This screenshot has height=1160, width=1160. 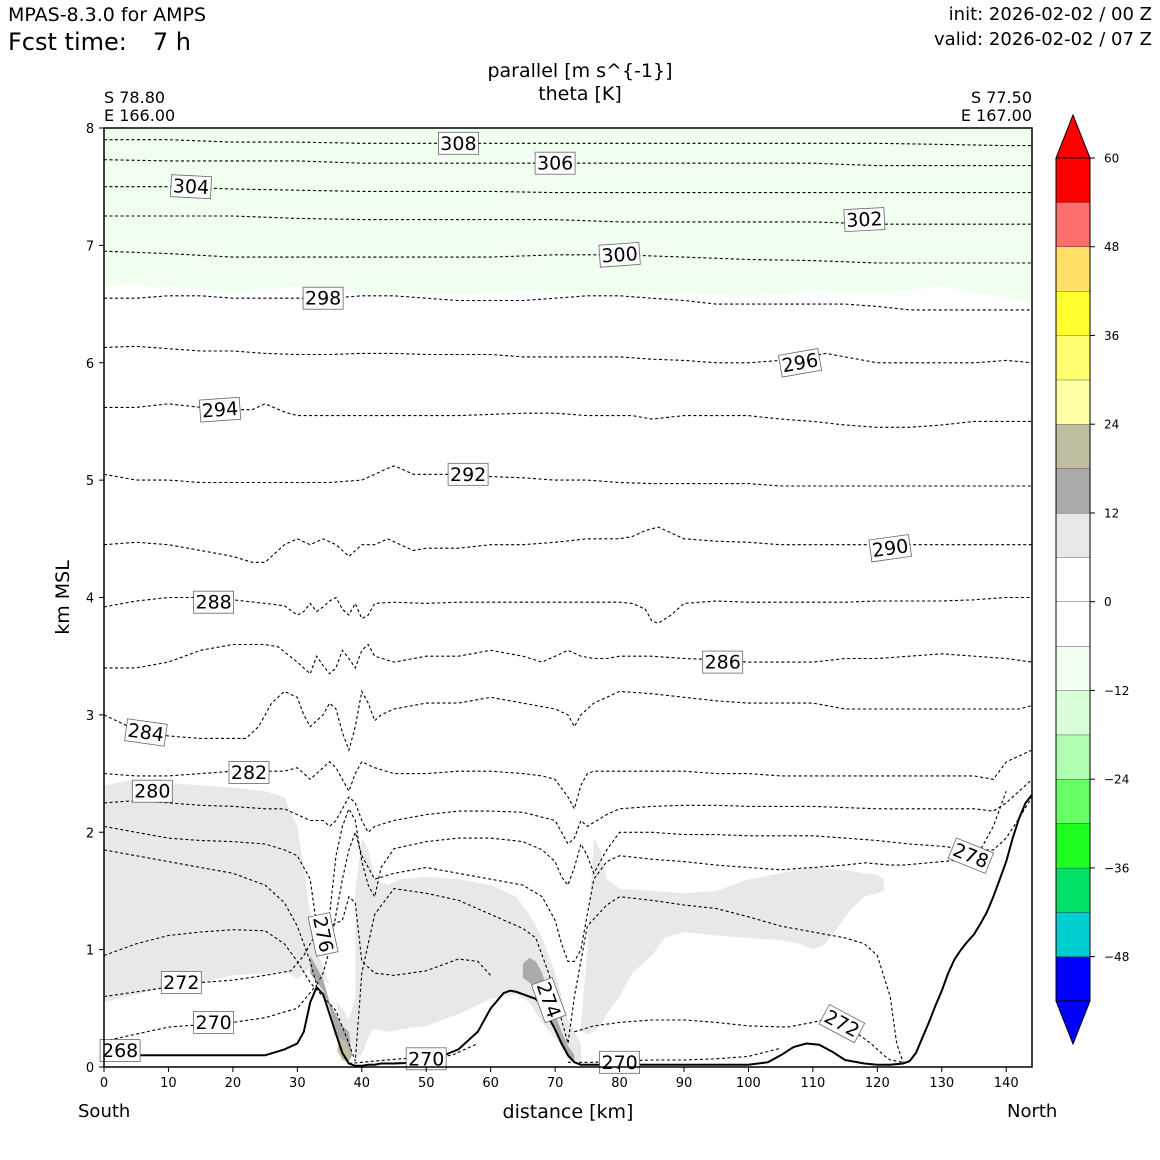 I want to click on right-endpoint-coords: S 77.50 E 167.00, so click(x=996, y=107).